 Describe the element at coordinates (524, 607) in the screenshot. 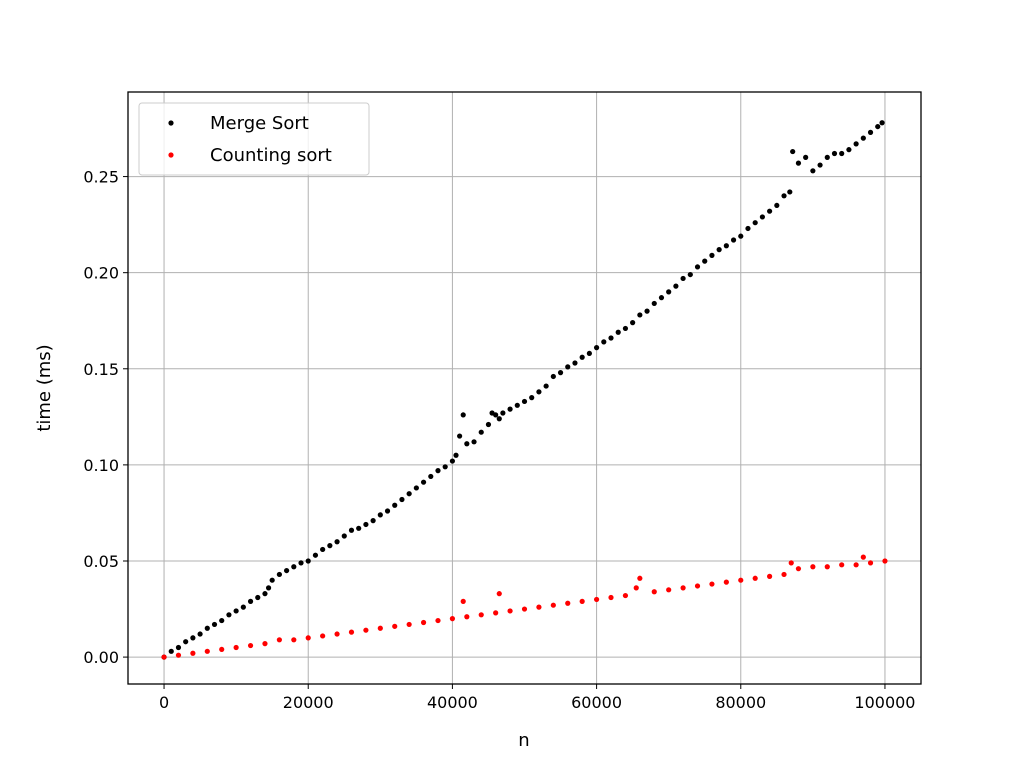

I see `series-counting-sort` at that location.